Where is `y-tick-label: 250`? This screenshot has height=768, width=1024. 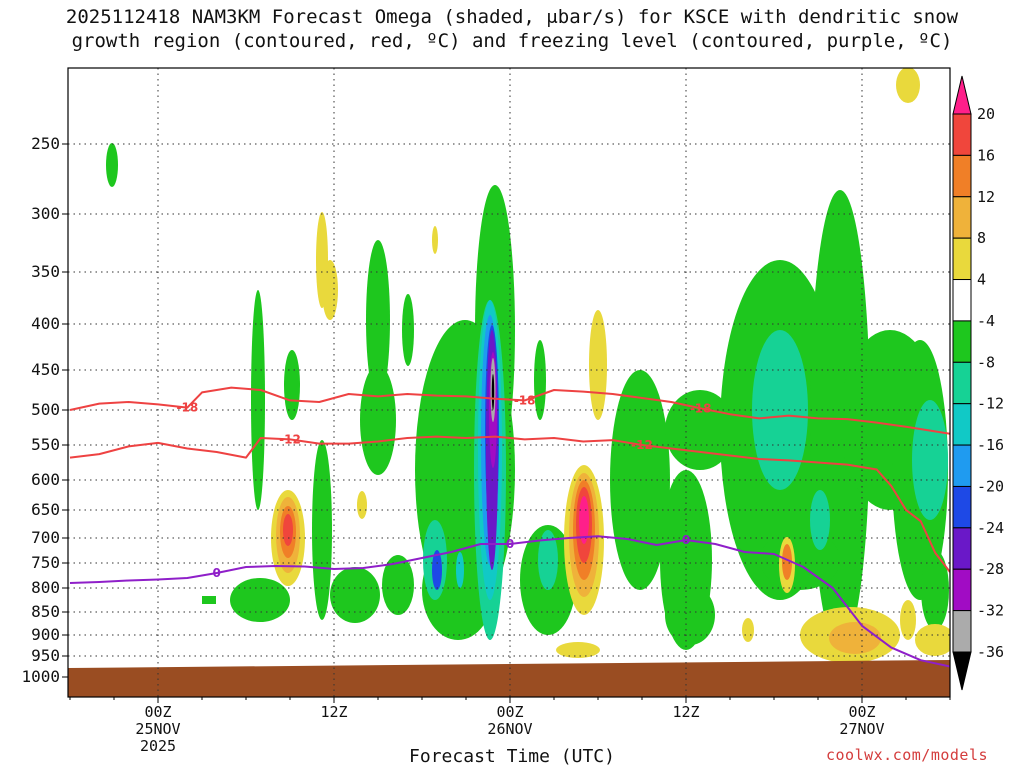 y-tick-label: 250 is located at coordinates (45, 143).